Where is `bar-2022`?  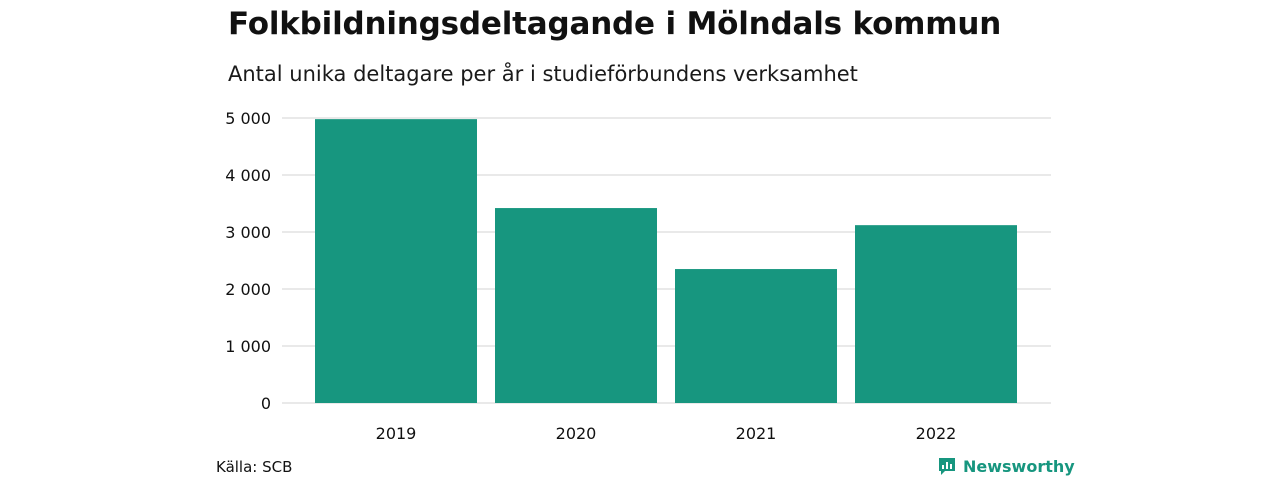
bar-2022 is located at coordinates (936, 314).